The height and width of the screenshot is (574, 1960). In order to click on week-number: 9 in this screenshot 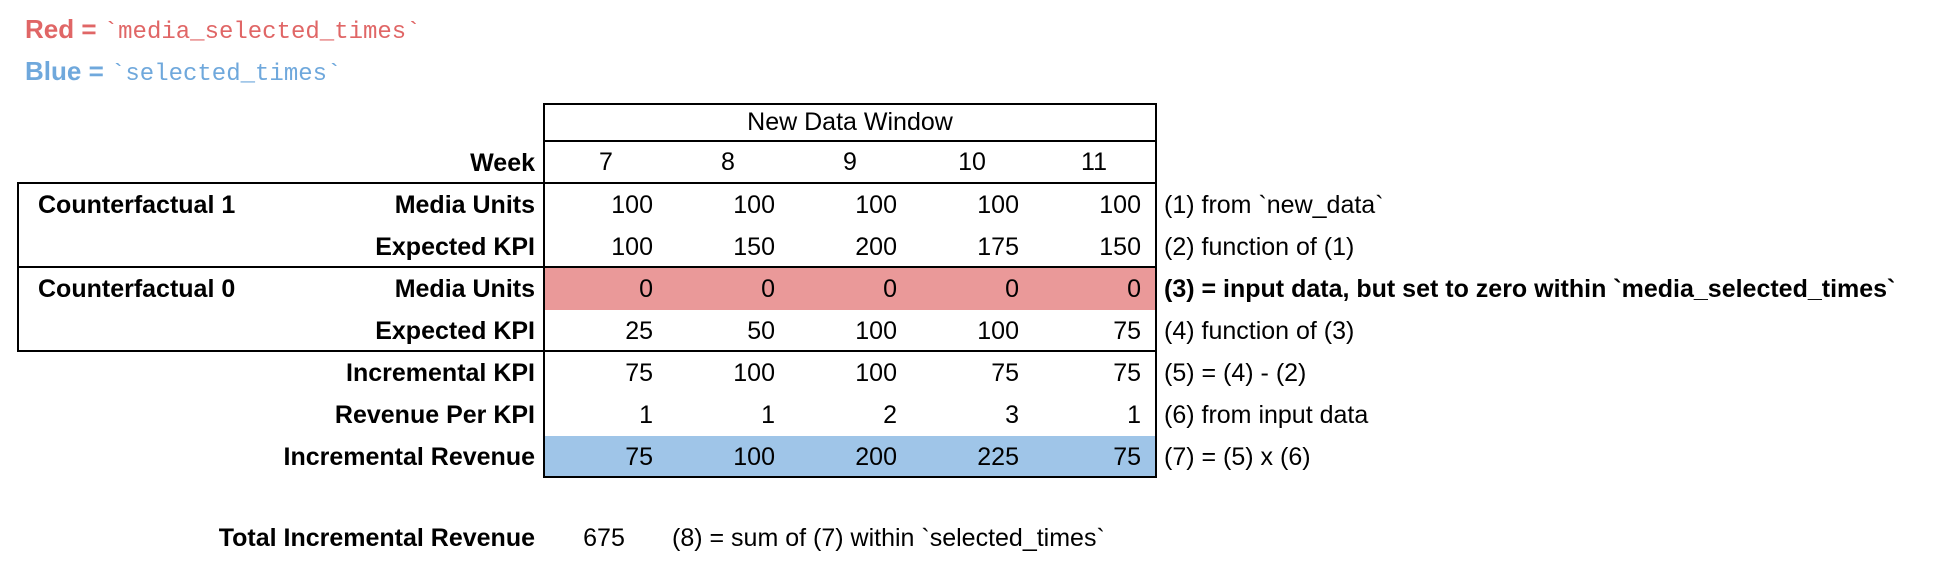, I will do `click(850, 162)`.